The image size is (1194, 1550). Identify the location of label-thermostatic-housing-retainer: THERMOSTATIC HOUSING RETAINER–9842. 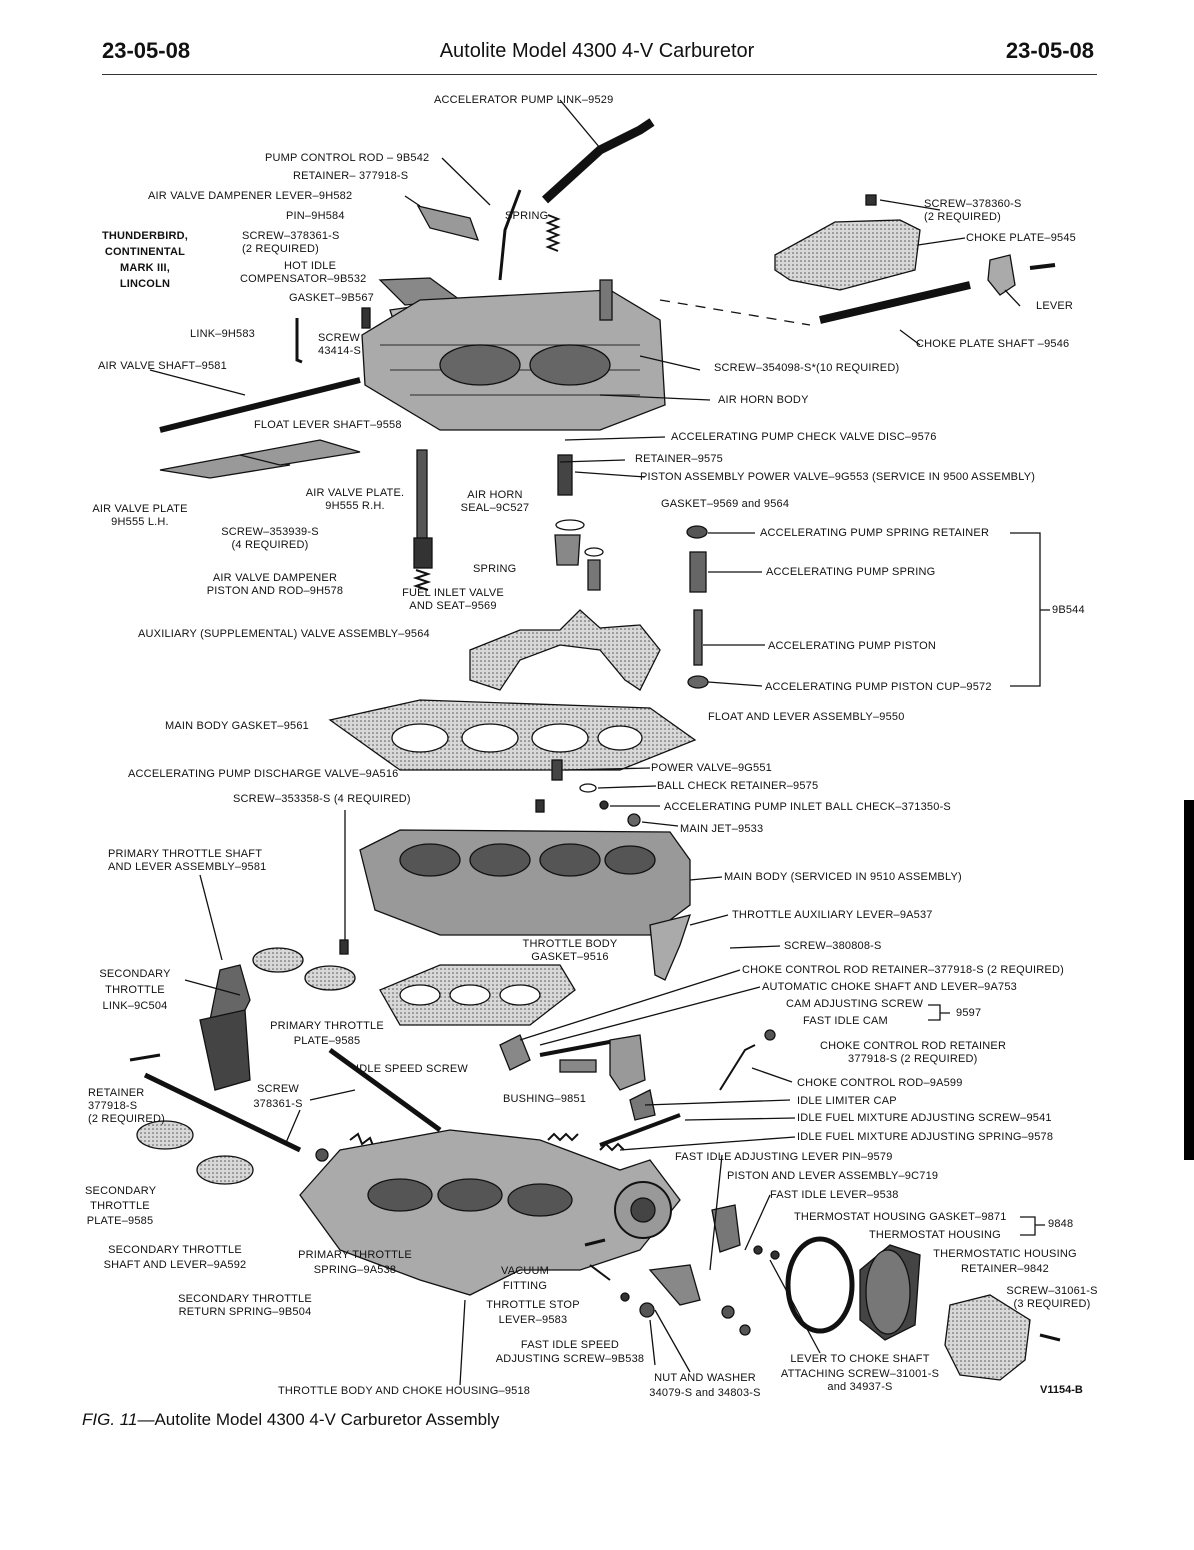
(1005, 1261).